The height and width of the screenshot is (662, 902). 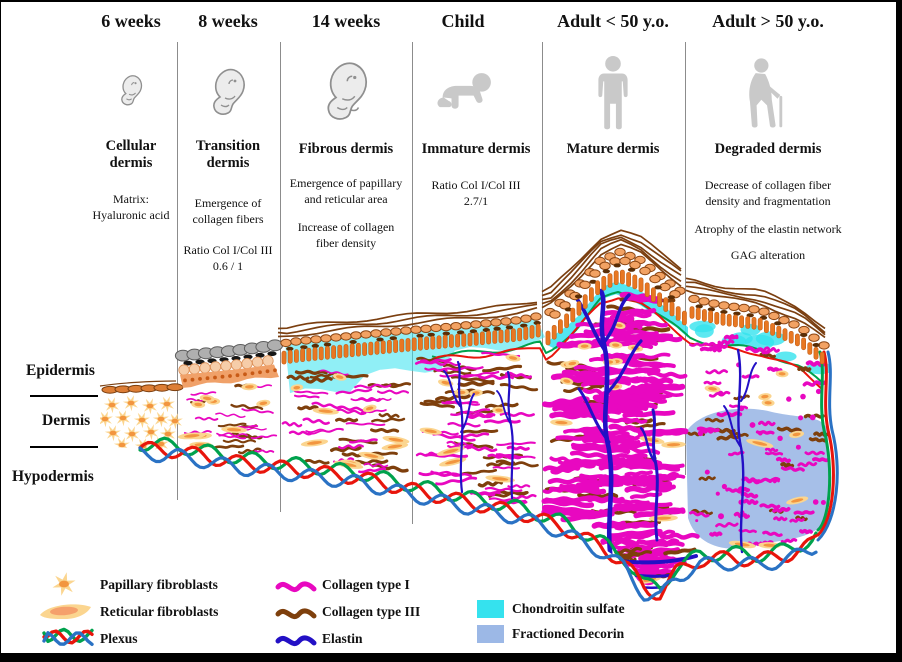 I want to click on legend-label-collagen-type-1: Collagen type I, so click(x=366, y=584).